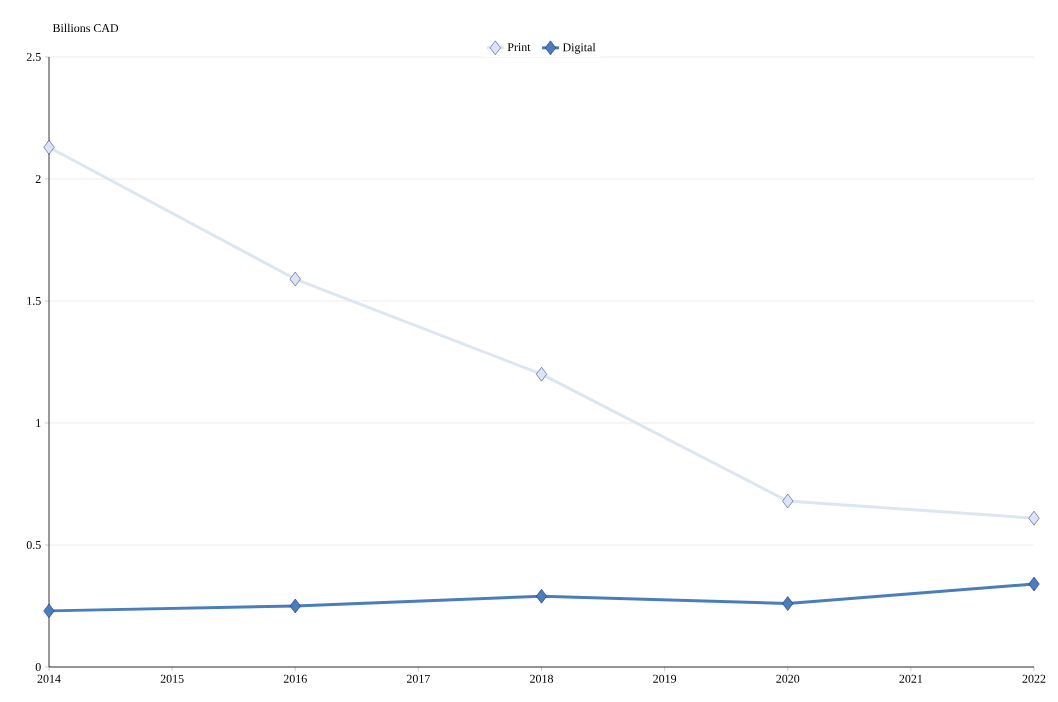  Describe the element at coordinates (295, 678) in the screenshot. I see `x-tick-label: 2016` at that location.